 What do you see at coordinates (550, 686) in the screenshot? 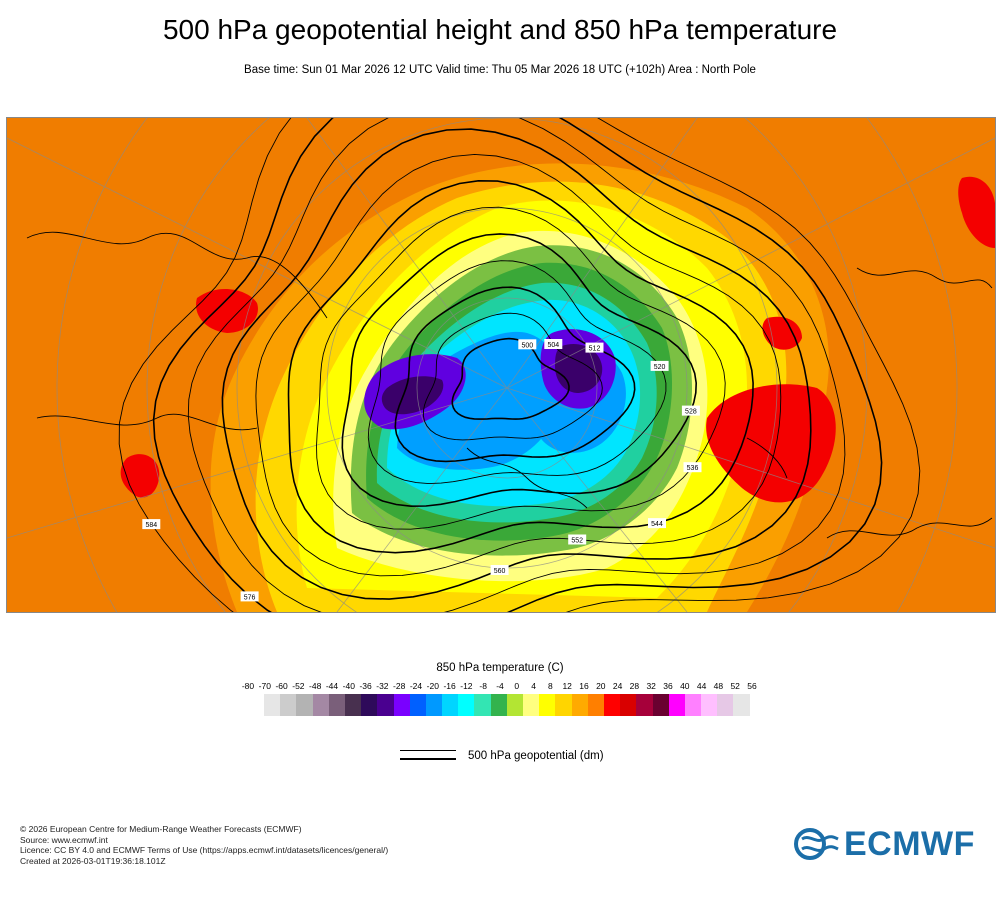
I see `legend-tick-label: 8` at bounding box center [550, 686].